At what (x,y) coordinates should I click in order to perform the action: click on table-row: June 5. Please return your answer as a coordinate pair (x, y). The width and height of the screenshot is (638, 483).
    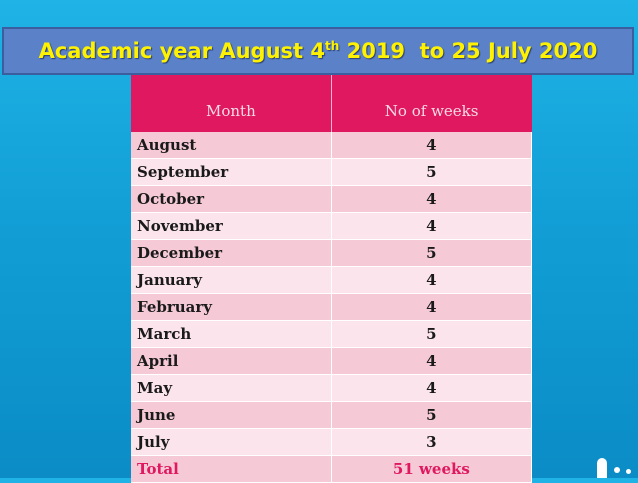
    Looking at the image, I should click on (332, 415).